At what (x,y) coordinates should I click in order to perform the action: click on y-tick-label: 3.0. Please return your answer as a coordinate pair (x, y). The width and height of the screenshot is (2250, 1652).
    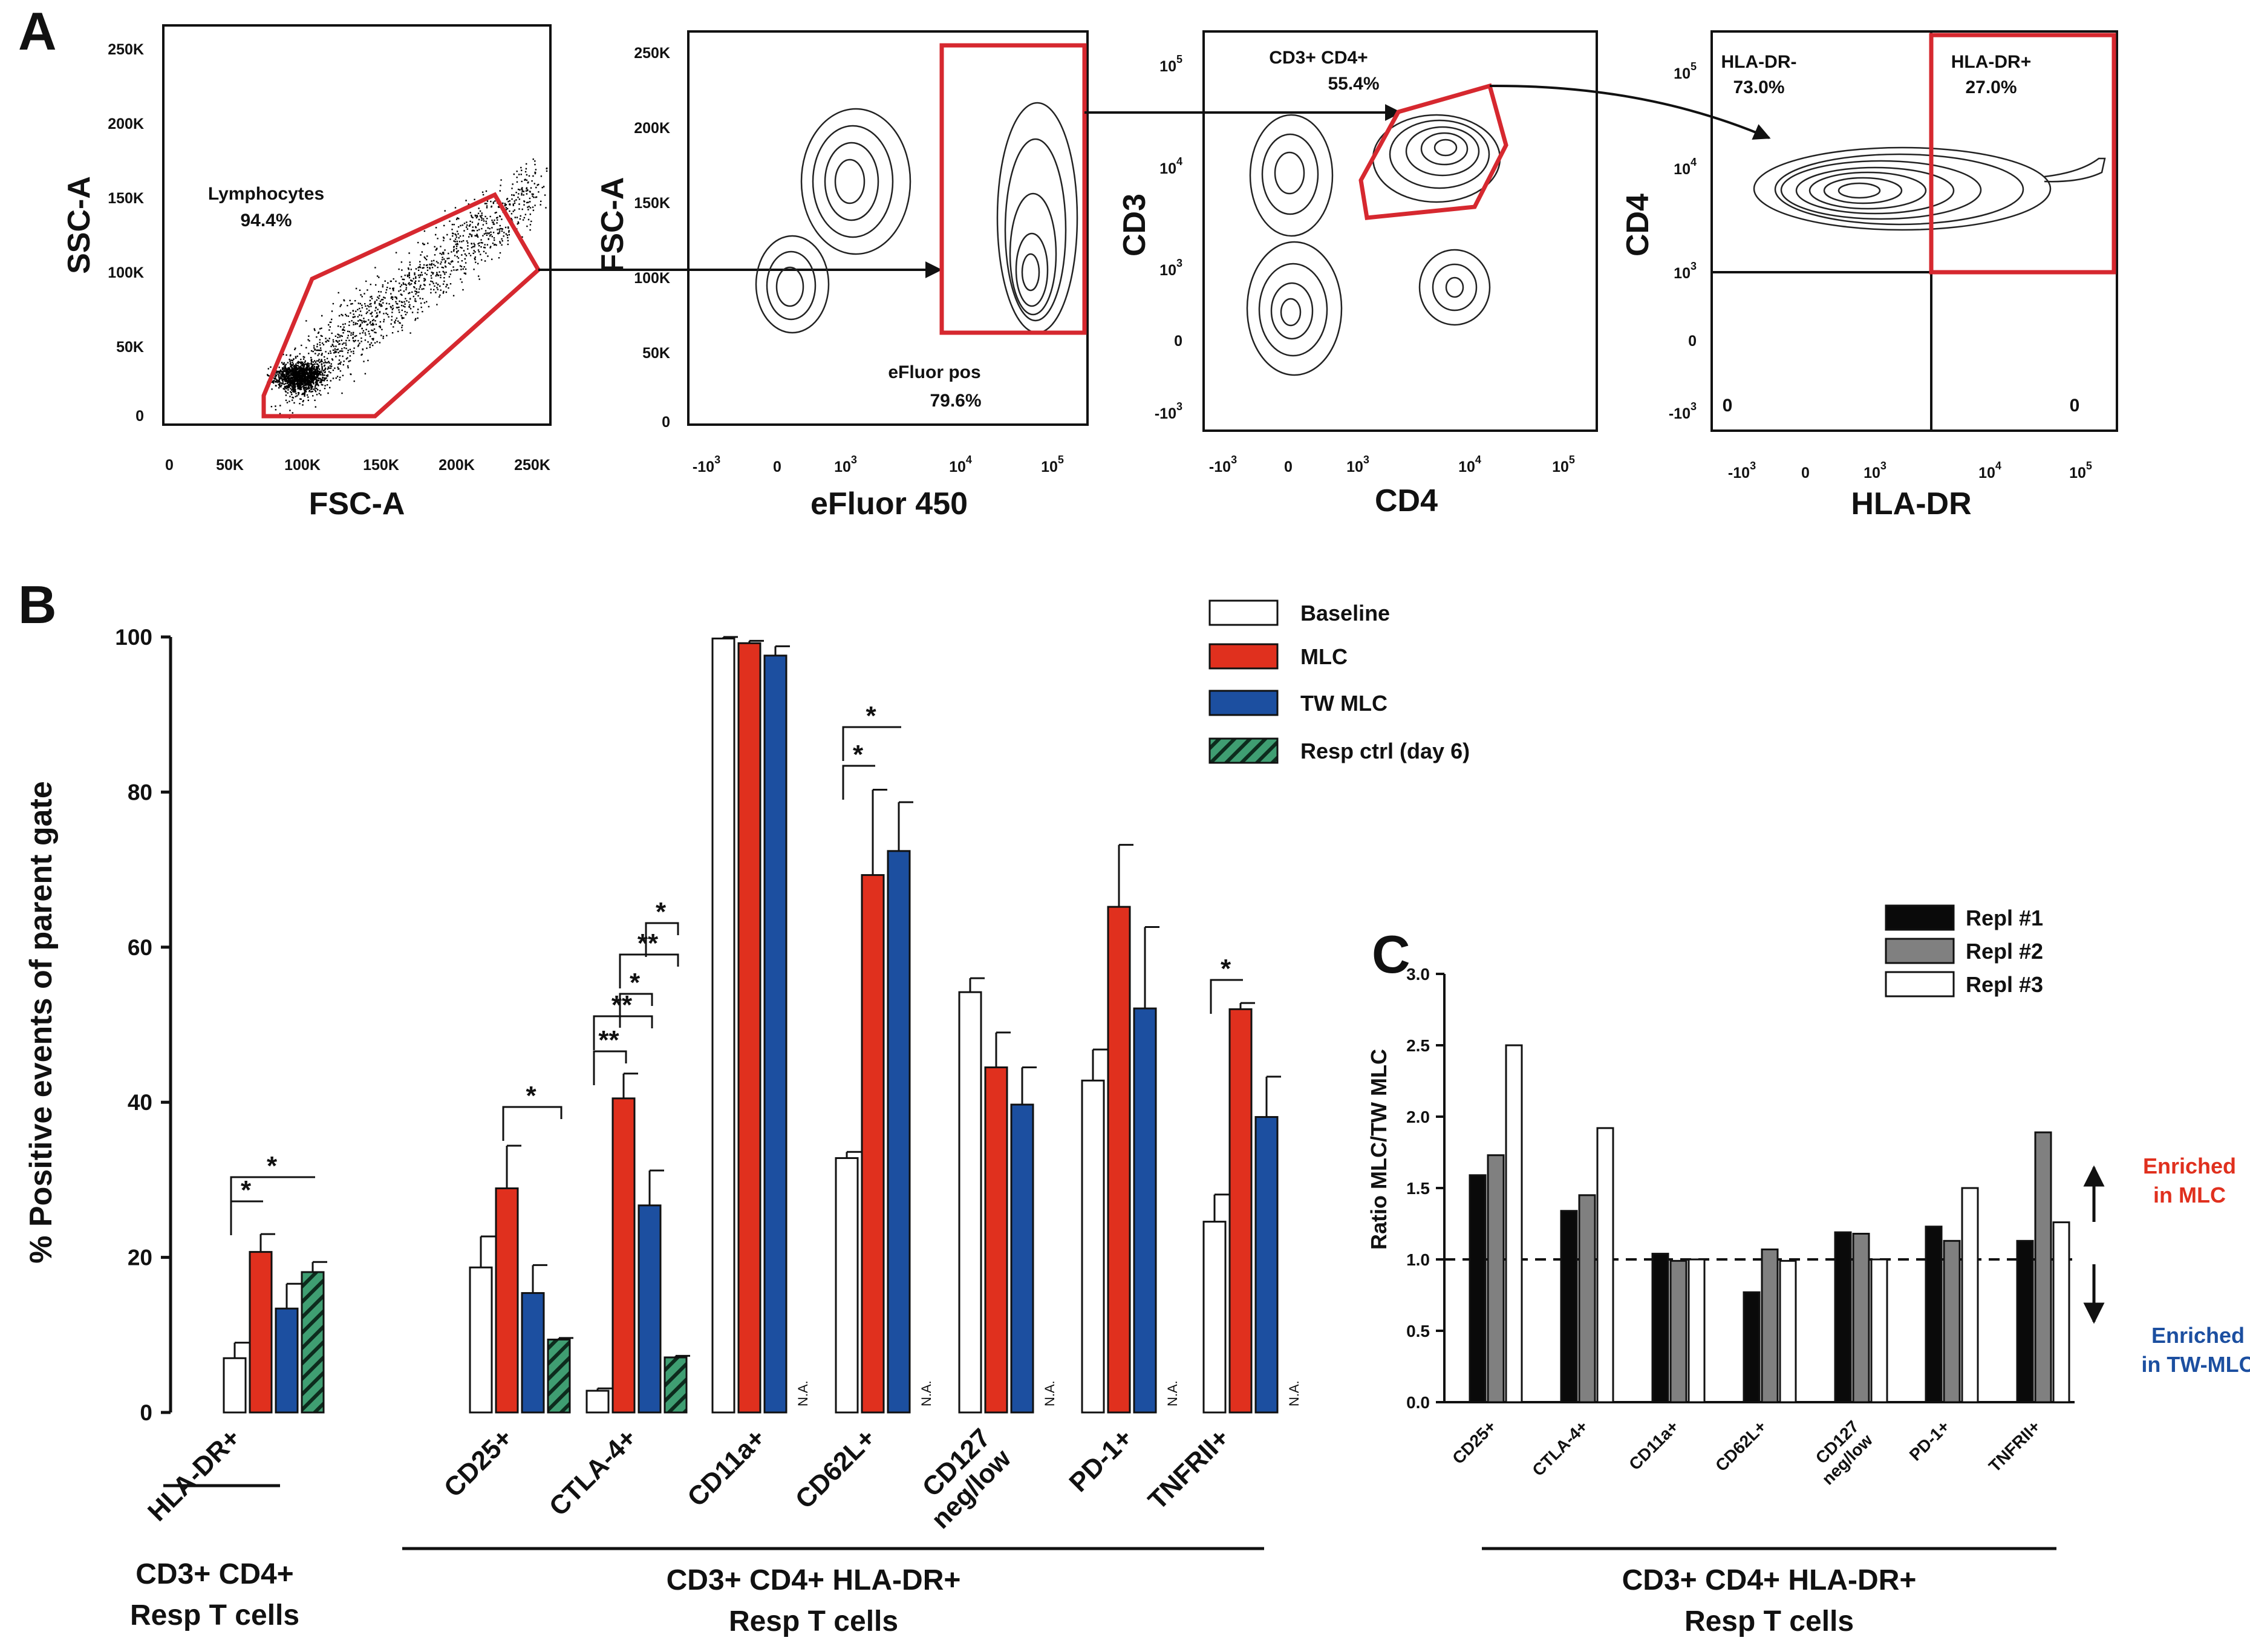
    Looking at the image, I should click on (1418, 974).